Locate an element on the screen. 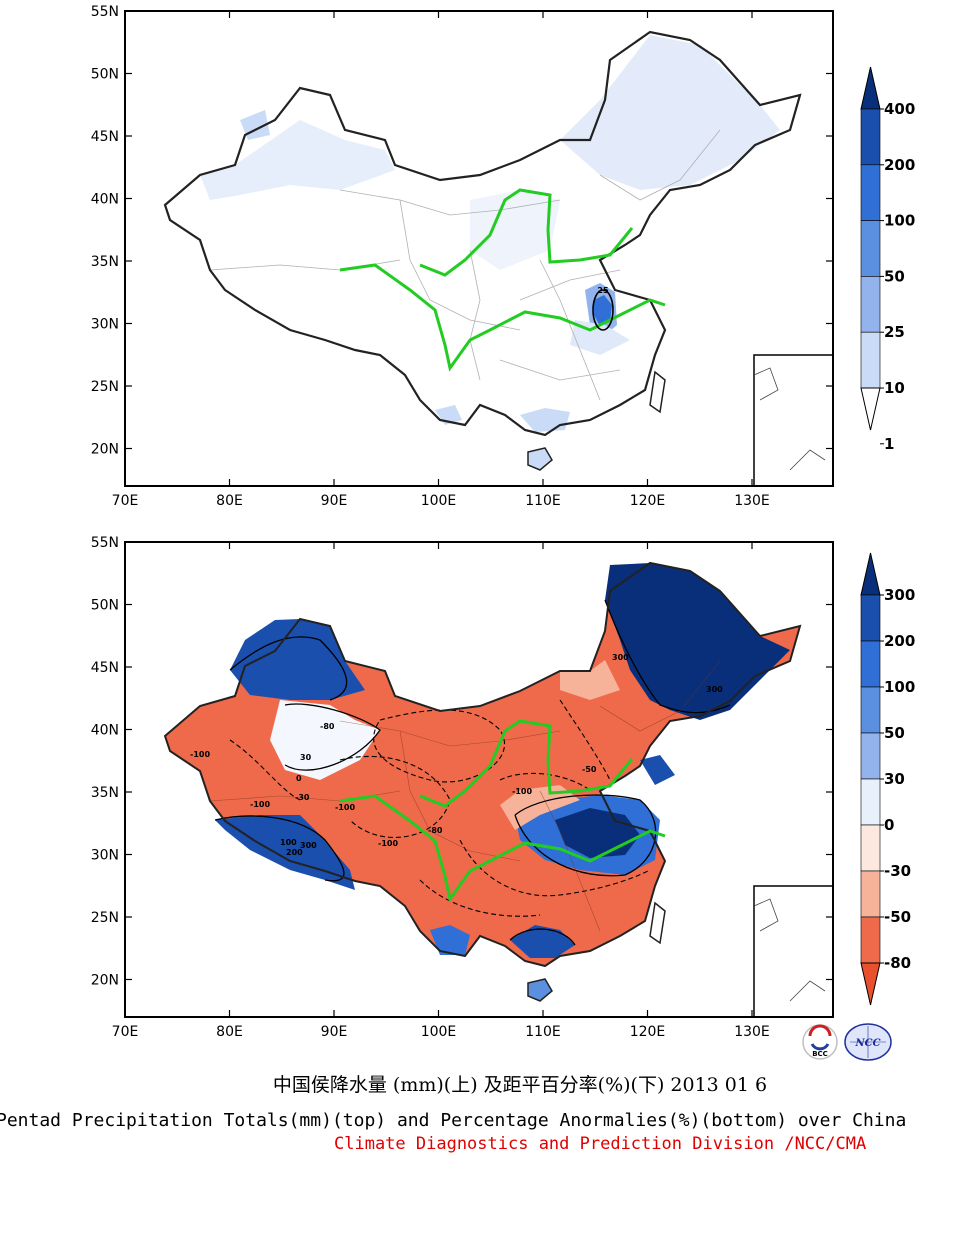 This screenshot has width=960, height=1243. bottom-inner-mongolia-fringe is located at coordinates (590, 680).